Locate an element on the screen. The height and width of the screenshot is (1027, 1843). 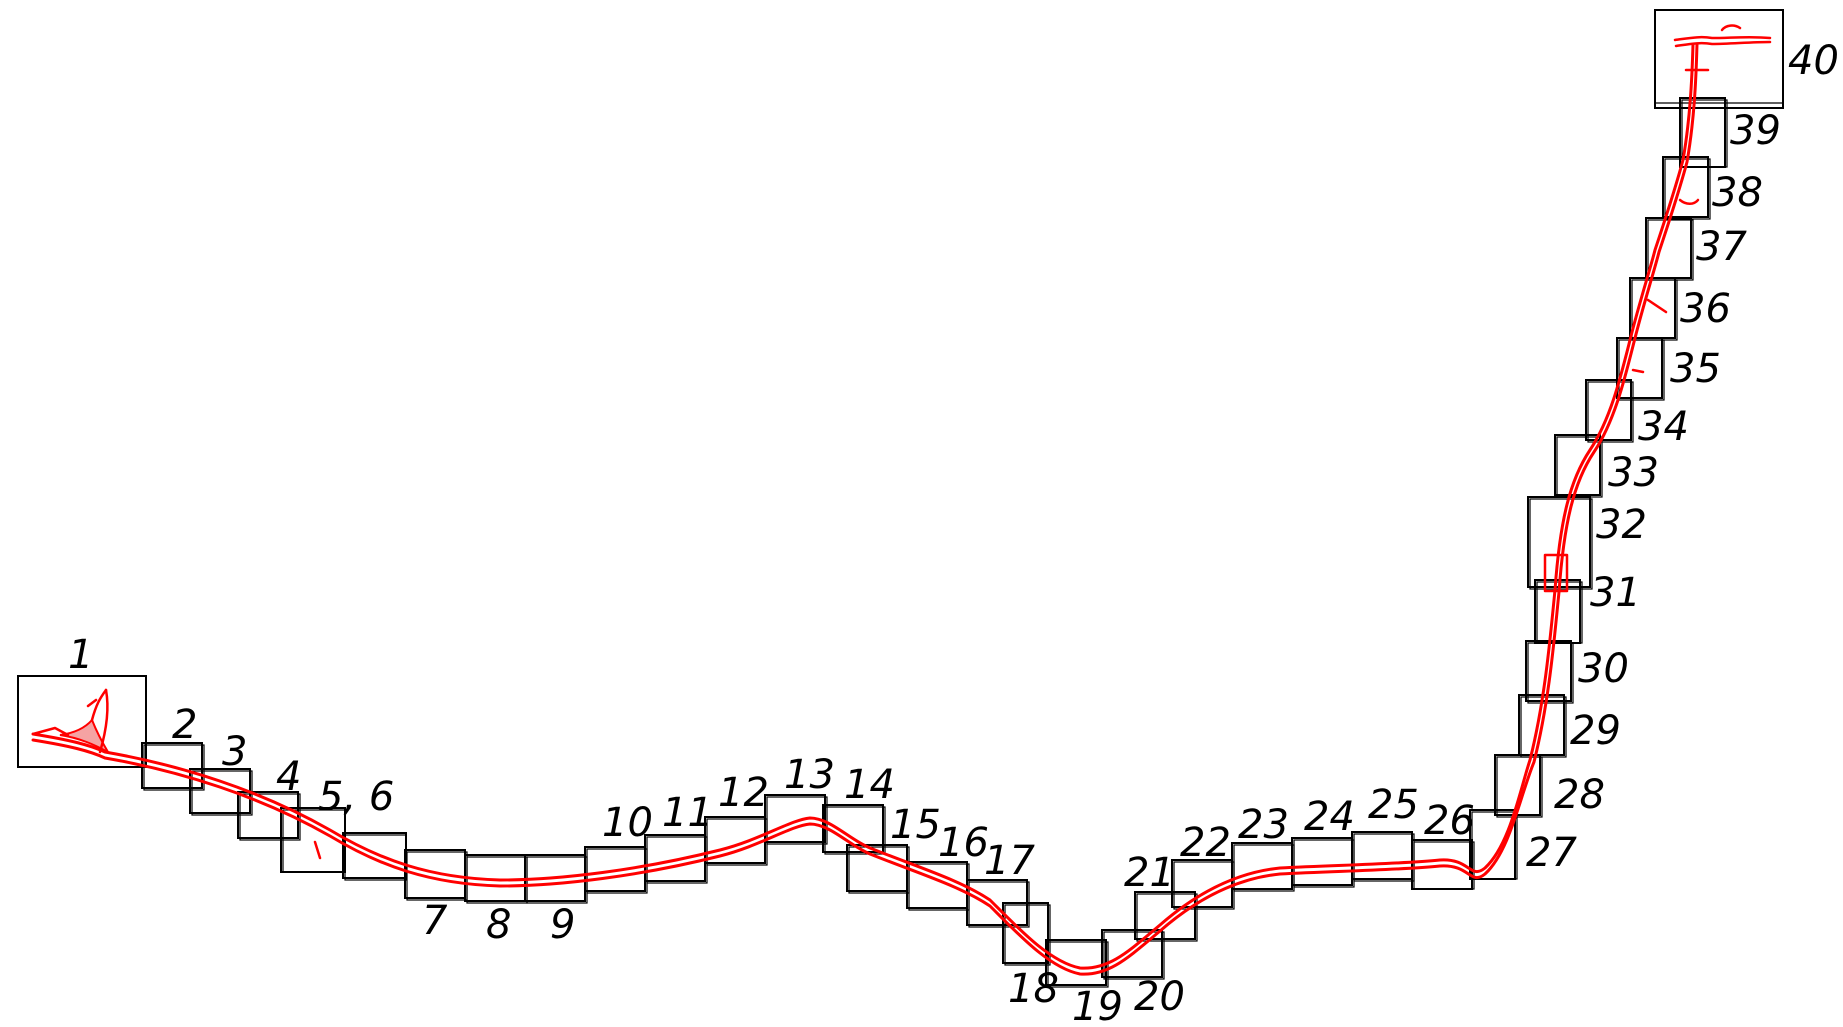
sheet-label-25: 25 is located at coordinates (1393, 805).